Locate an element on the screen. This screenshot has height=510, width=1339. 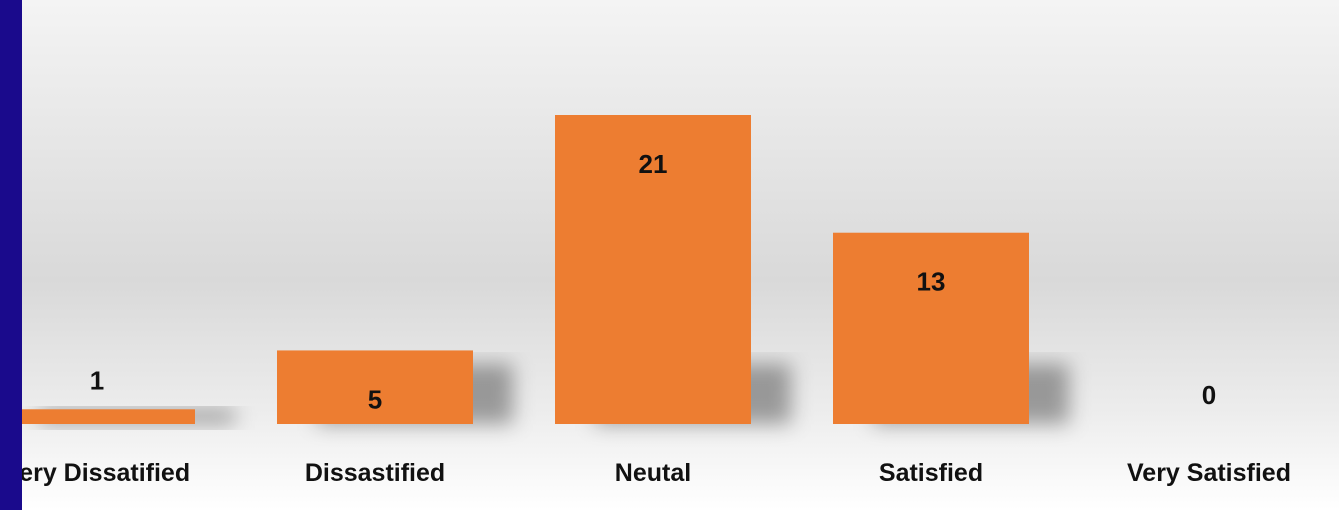
category-label: Very Satisfied is located at coordinates (1209, 473).